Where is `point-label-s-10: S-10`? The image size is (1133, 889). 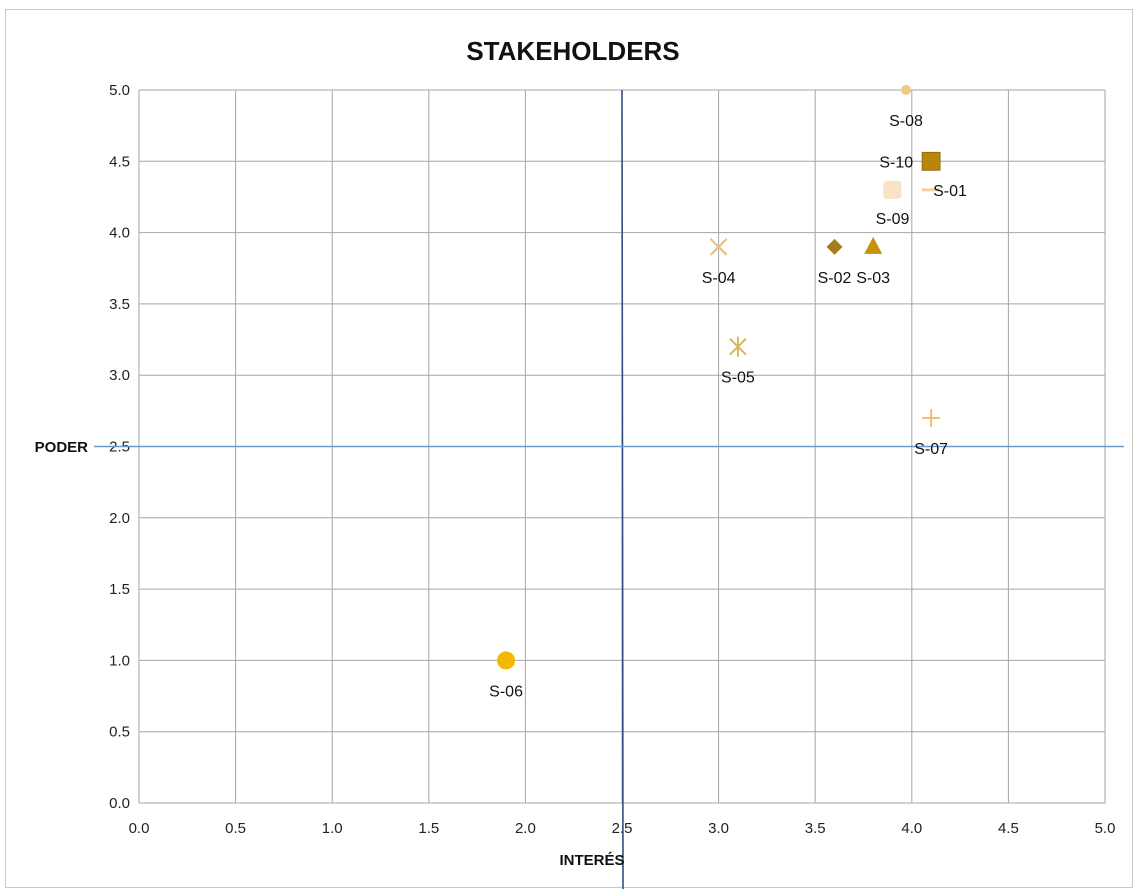 point-label-s-10: S-10 is located at coordinates (896, 162).